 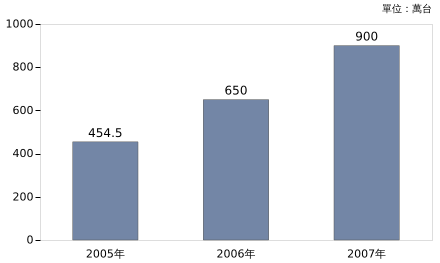 I want to click on y-tick-label: 1000, so click(x=20, y=24).